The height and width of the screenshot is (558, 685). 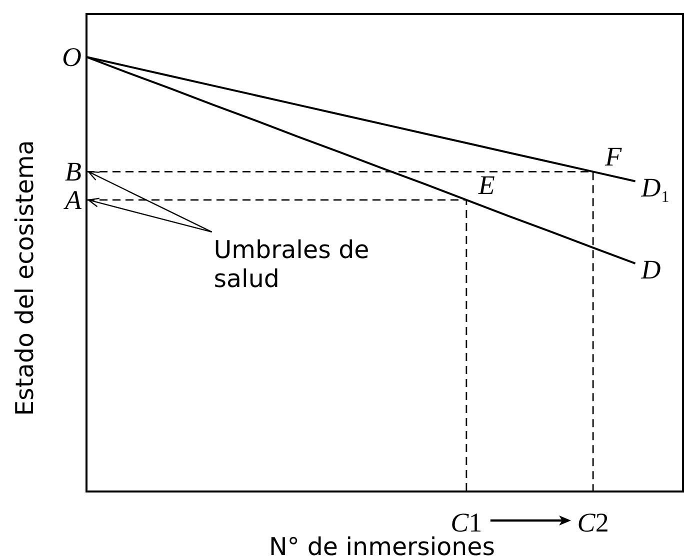 I want to click on x-tick-label: C2, so click(x=593, y=523).